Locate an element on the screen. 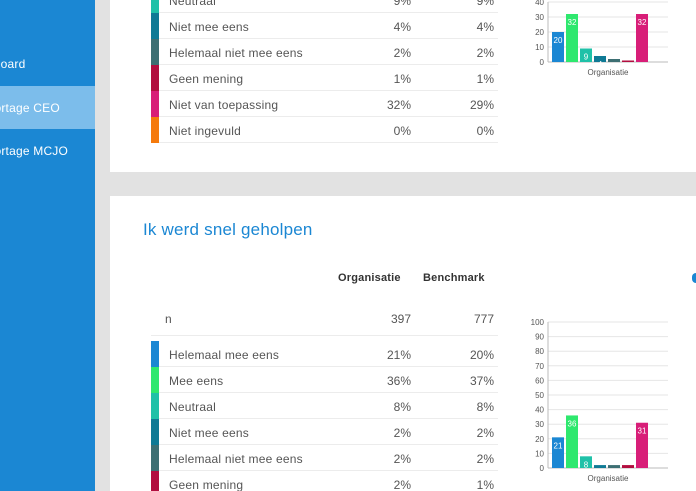 This screenshot has height=491, width=696. sidebar-item-rapportage-ceo: Rapportage CEO is located at coordinates (47, 107).